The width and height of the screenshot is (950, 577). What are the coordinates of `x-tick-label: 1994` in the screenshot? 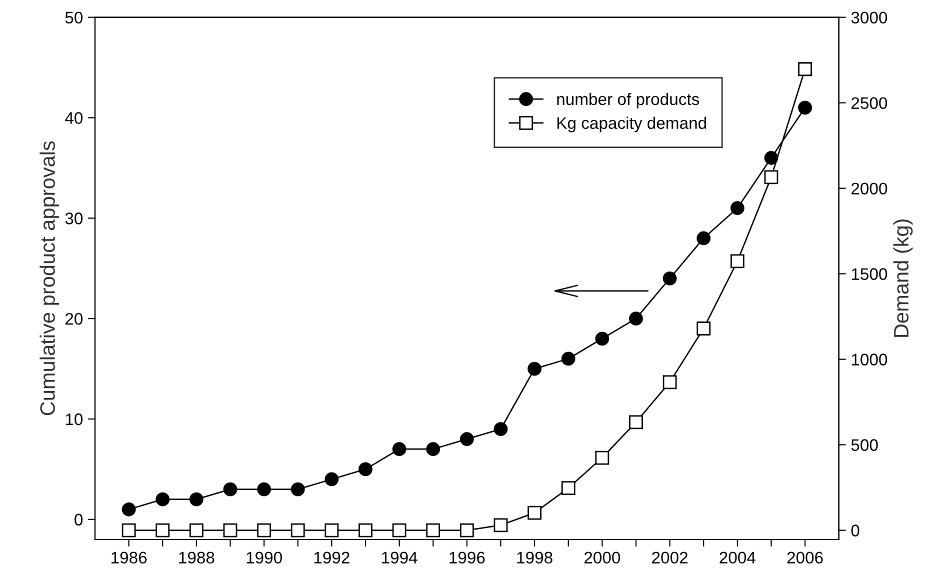 It's located at (400, 558).